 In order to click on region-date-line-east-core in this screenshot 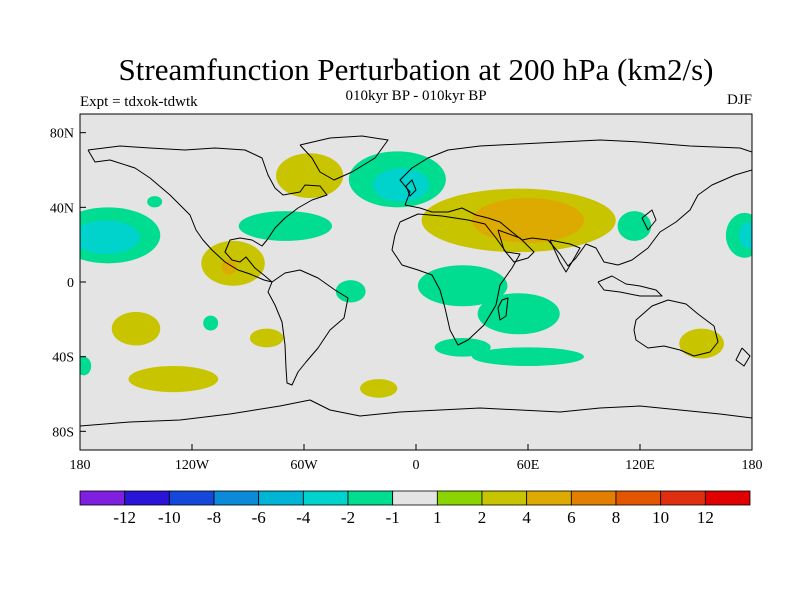, I will do `click(745, 235)`.